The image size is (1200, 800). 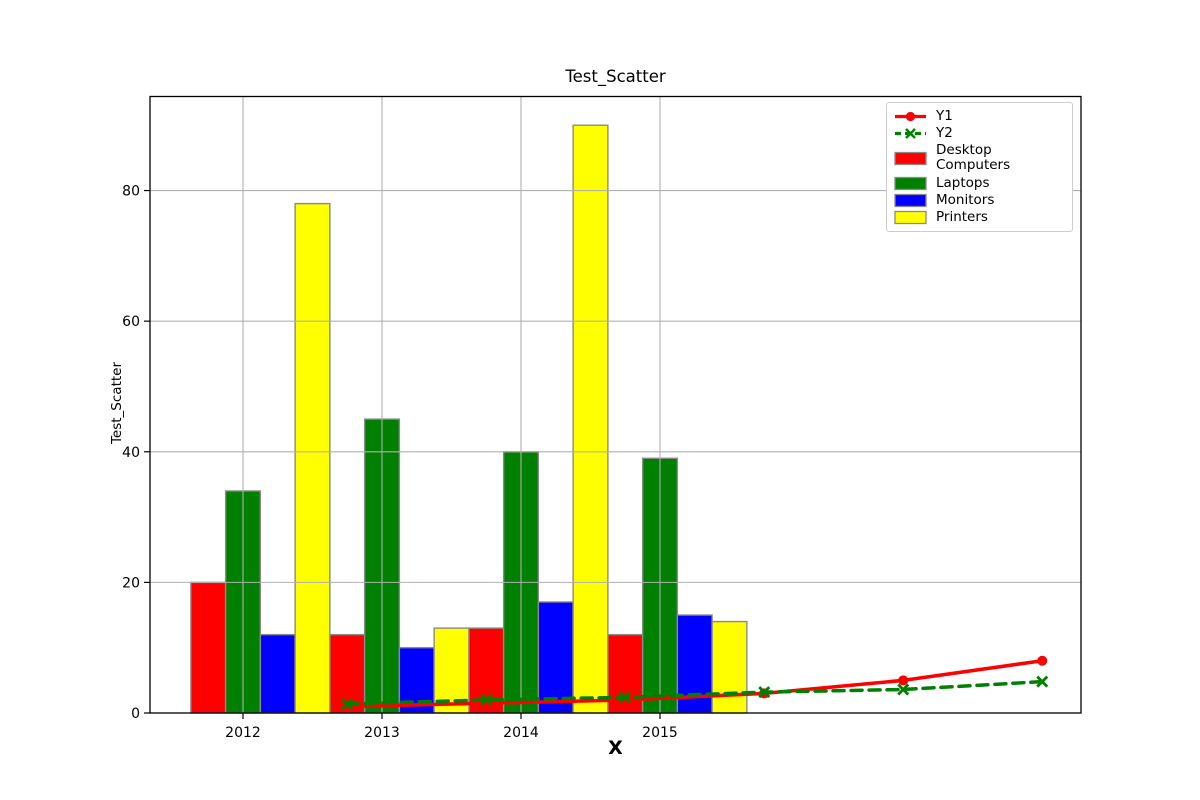 I want to click on y-axis-label: Test_Scatter, so click(x=117, y=403).